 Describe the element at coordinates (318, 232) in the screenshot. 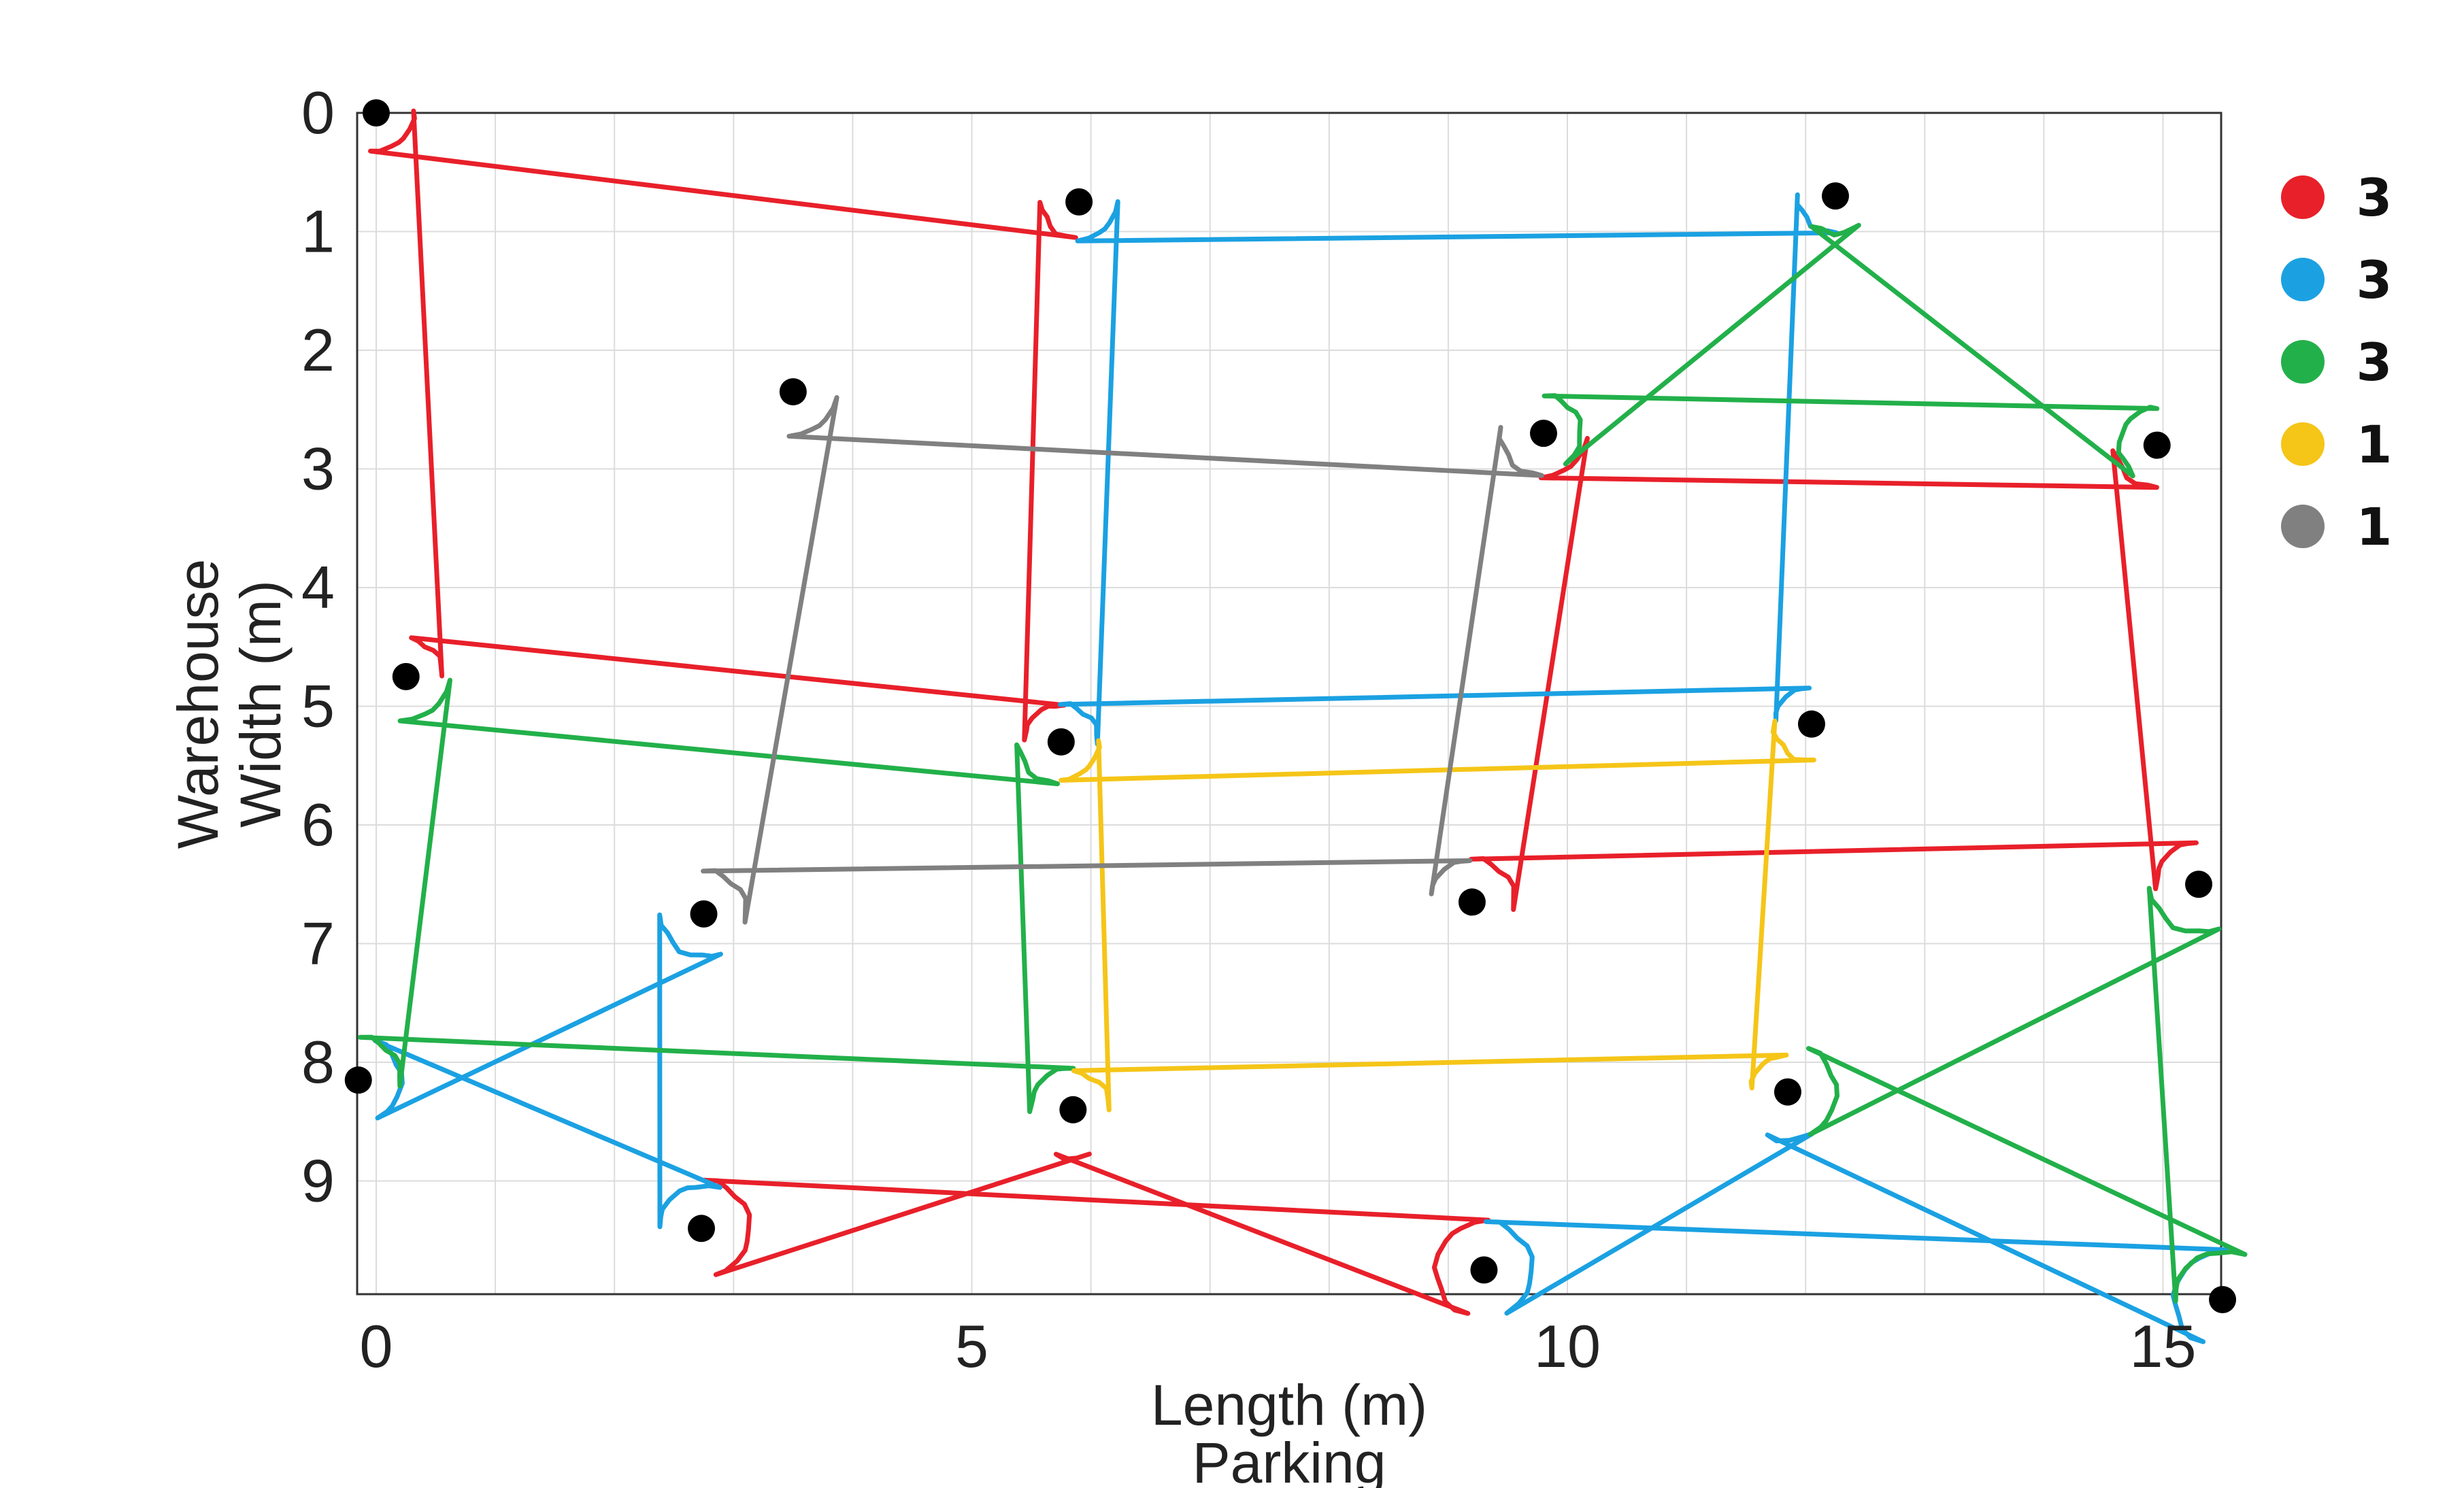

I see `y-tick-label: 1` at that location.